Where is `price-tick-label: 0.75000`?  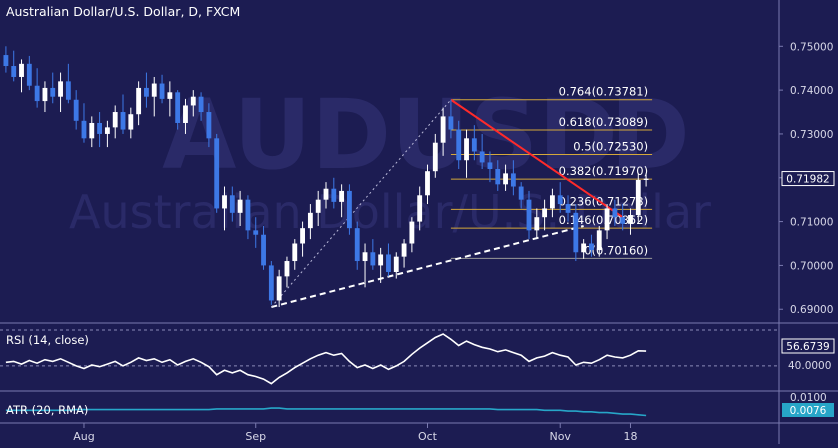 price-tick-label: 0.75000 is located at coordinates (811, 47).